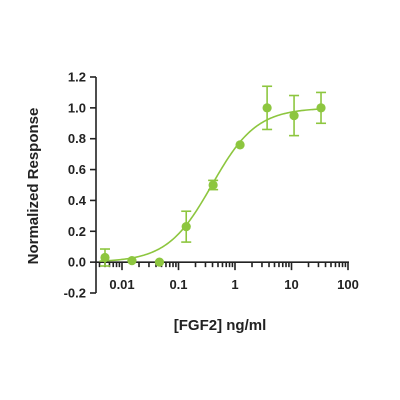  Describe the element at coordinates (77, 138) in the screenshot. I see `y-tick-label: 0.8` at that location.